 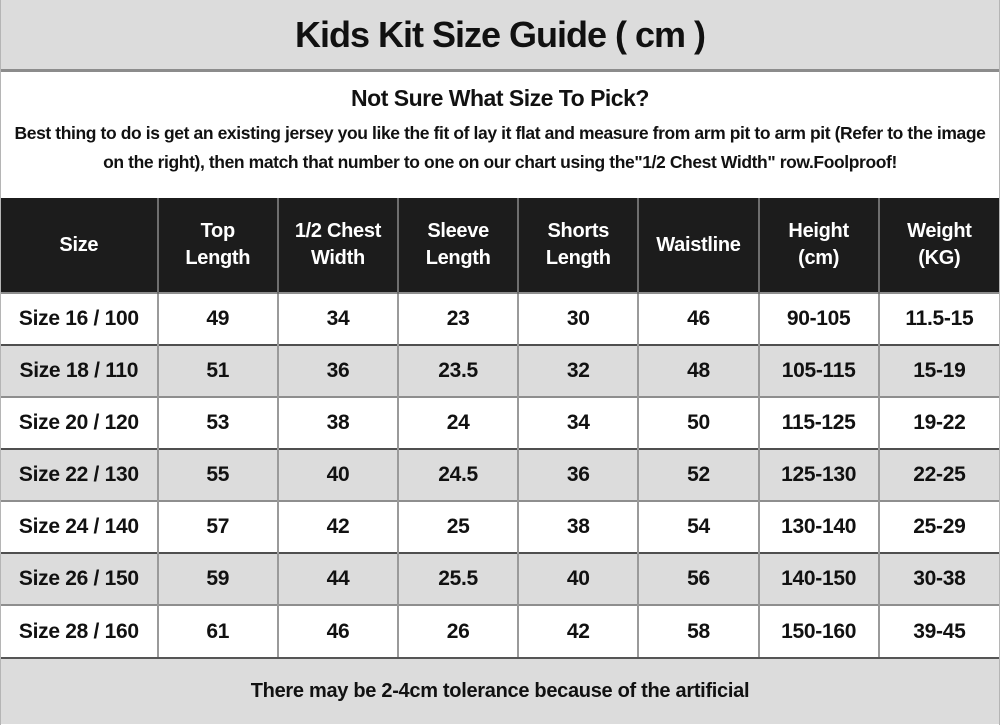 What do you see at coordinates (818, 578) in the screenshot?
I see `value-cell: 140-150` at bounding box center [818, 578].